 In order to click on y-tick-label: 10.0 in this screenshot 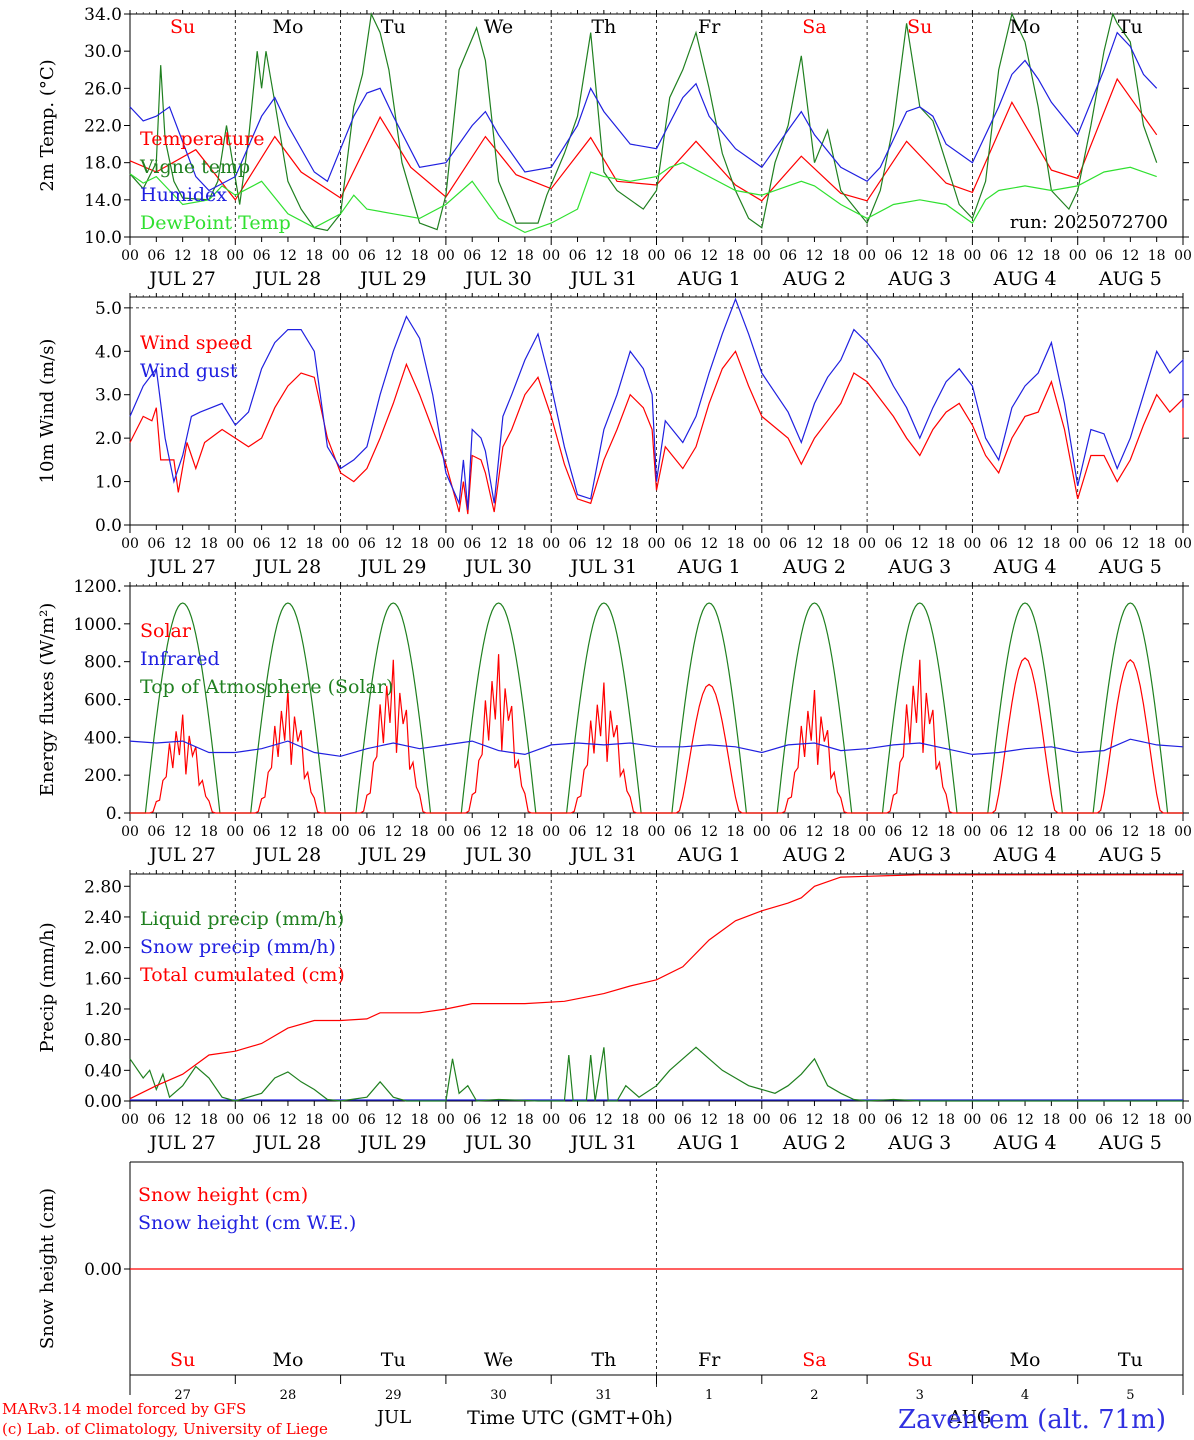, I will do `click(103, 238)`.